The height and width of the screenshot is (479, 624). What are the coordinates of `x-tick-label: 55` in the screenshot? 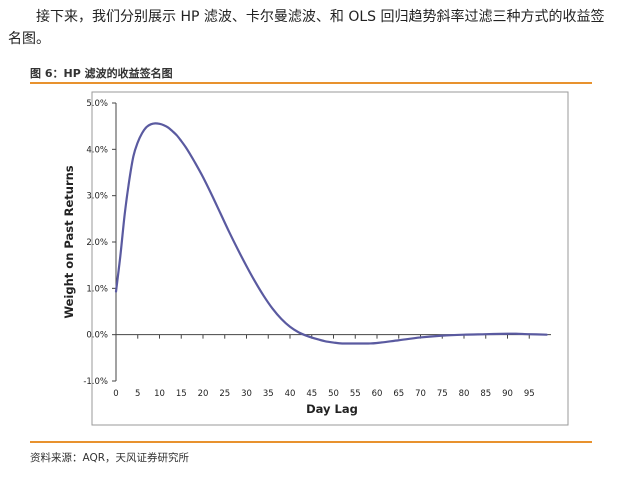 It's located at (355, 394).